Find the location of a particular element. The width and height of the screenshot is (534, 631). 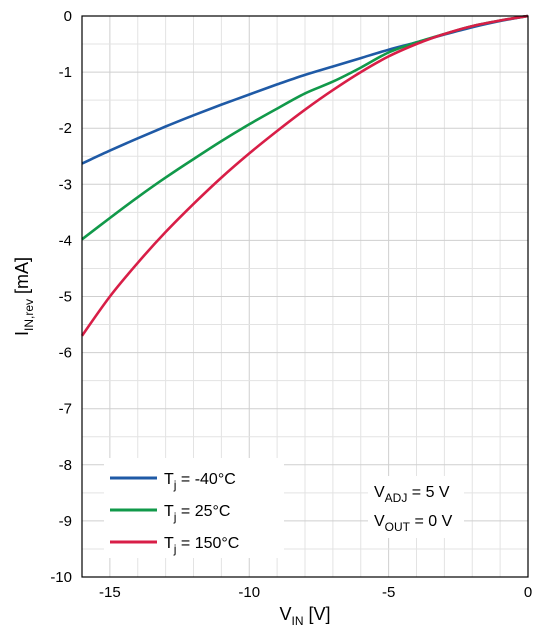

x-axis-label: VIN [V] is located at coordinates (304, 616).